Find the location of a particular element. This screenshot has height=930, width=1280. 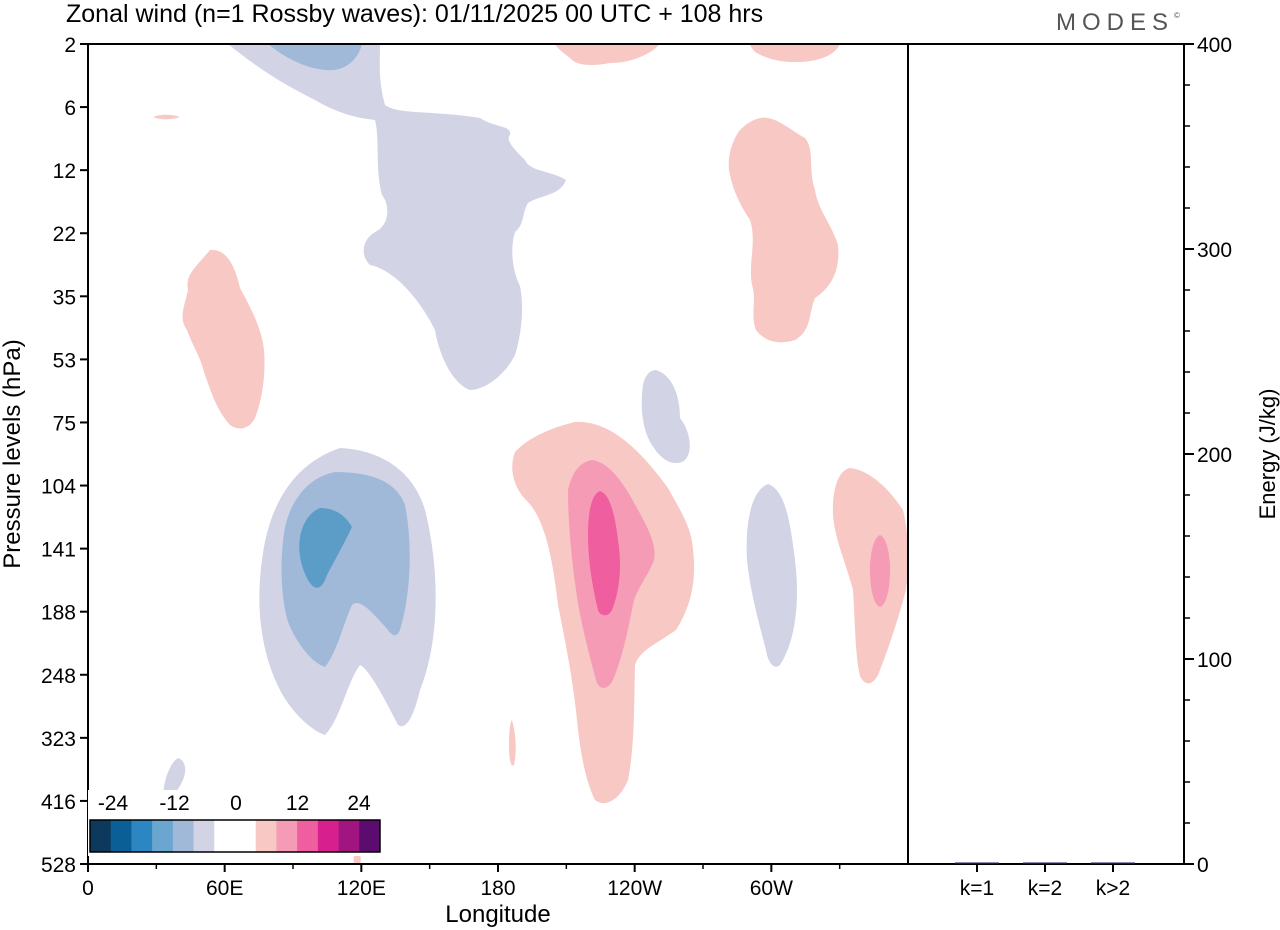

energy-category-label: k=1 is located at coordinates (977, 888).